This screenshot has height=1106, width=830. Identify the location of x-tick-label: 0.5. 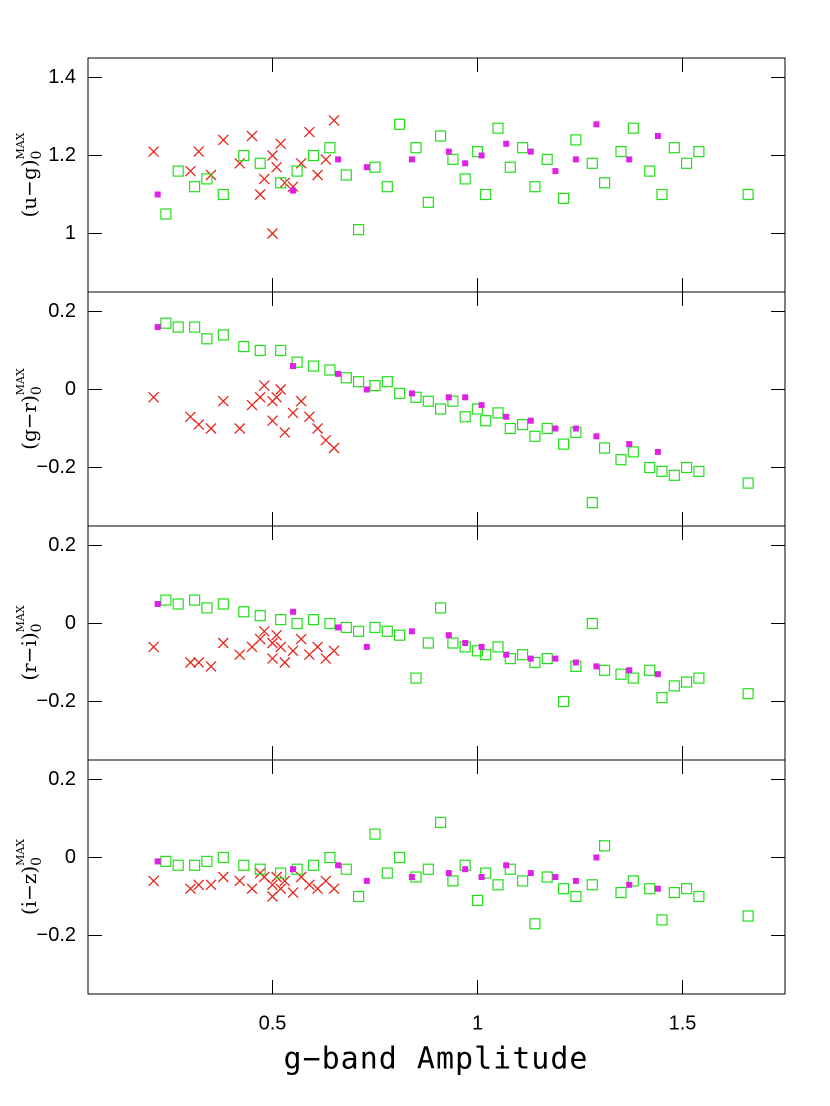
(273, 1023).